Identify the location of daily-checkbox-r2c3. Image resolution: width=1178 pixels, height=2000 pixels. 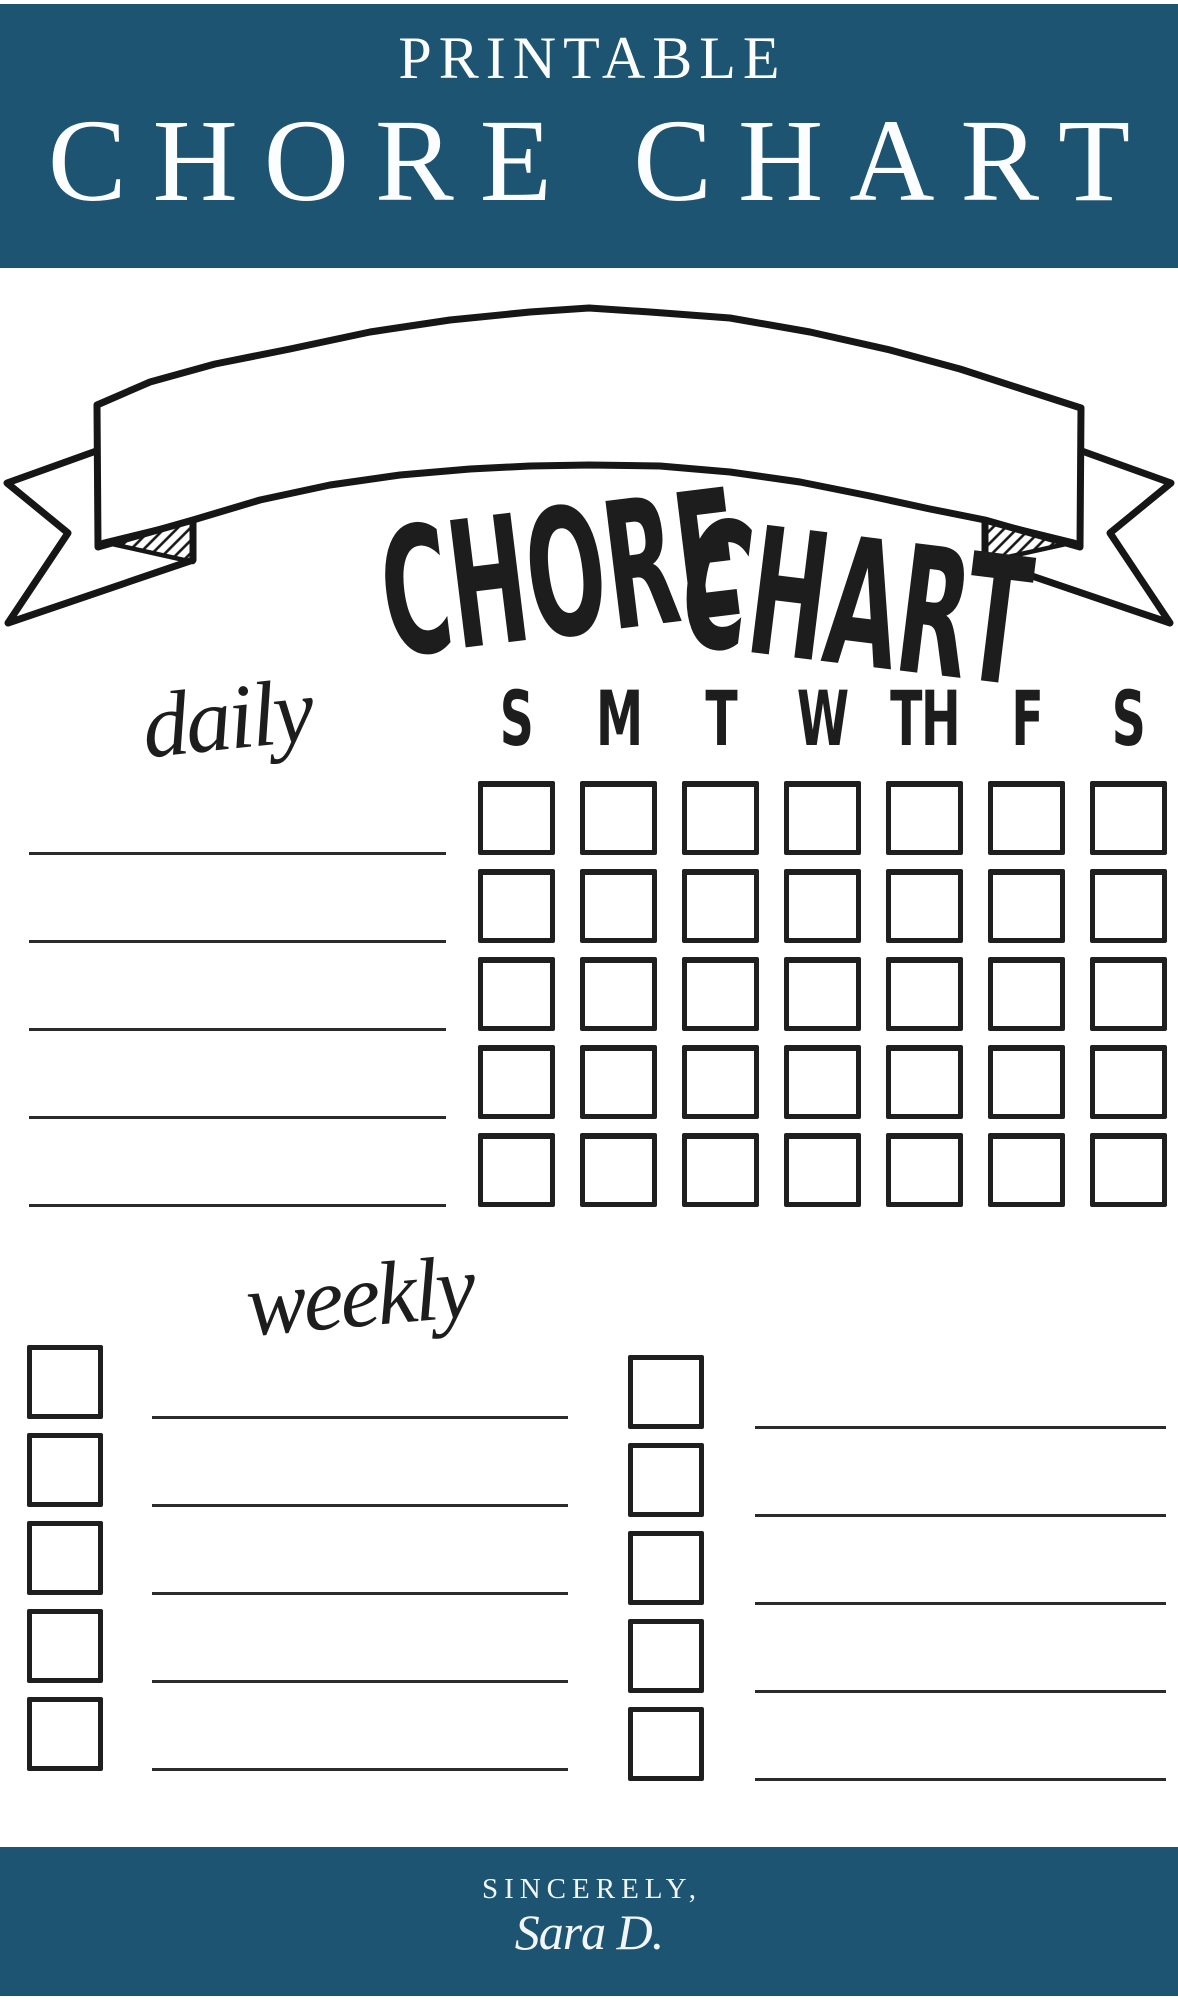
(720, 906).